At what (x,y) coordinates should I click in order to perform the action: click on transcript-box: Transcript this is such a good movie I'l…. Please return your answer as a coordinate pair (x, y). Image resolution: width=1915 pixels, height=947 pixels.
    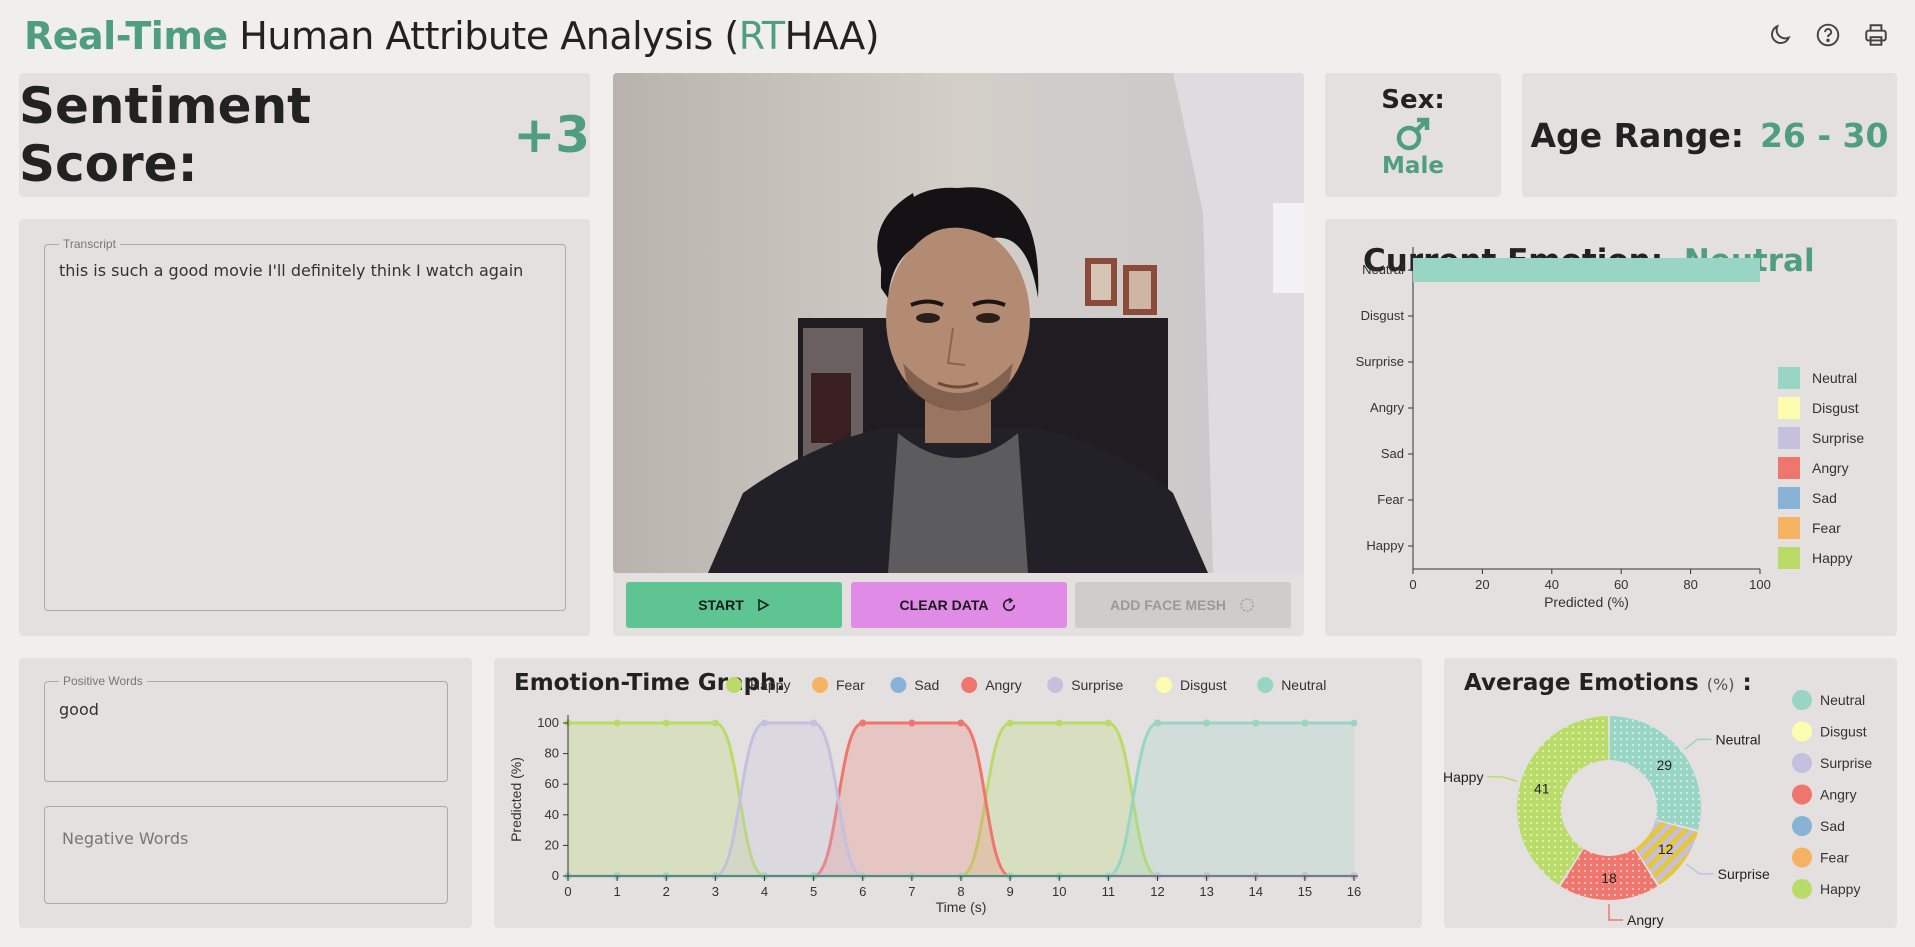
    Looking at the image, I should click on (305, 424).